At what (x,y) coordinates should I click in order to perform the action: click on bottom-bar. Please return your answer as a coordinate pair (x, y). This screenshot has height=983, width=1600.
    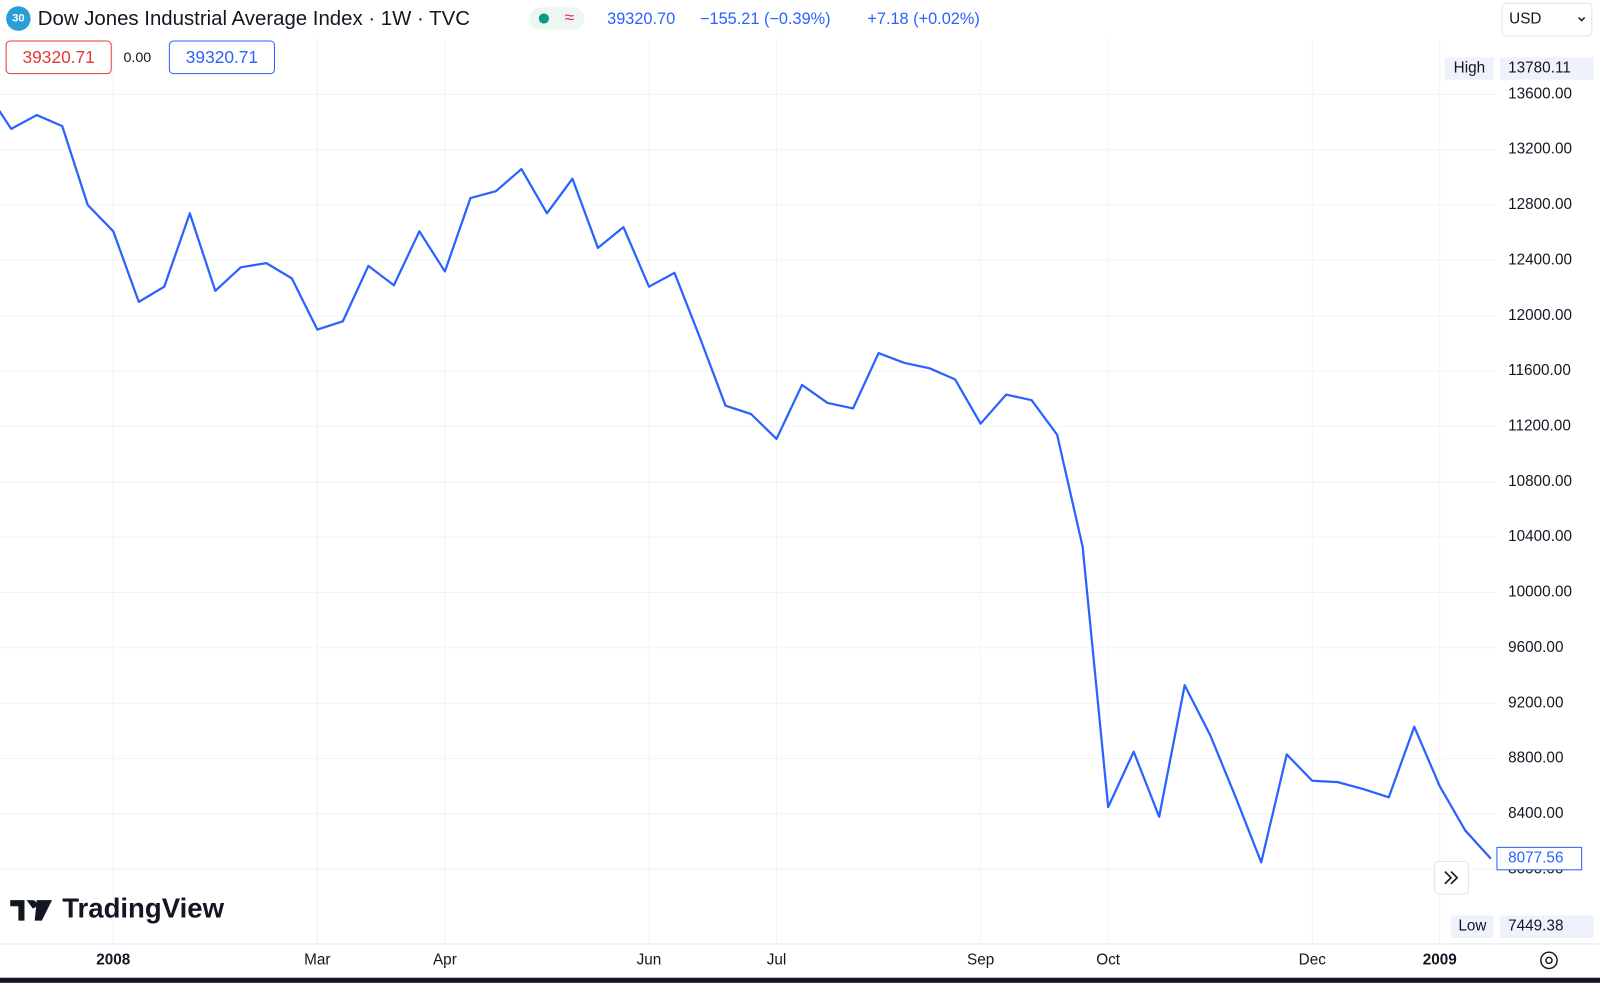
    Looking at the image, I should click on (800, 980).